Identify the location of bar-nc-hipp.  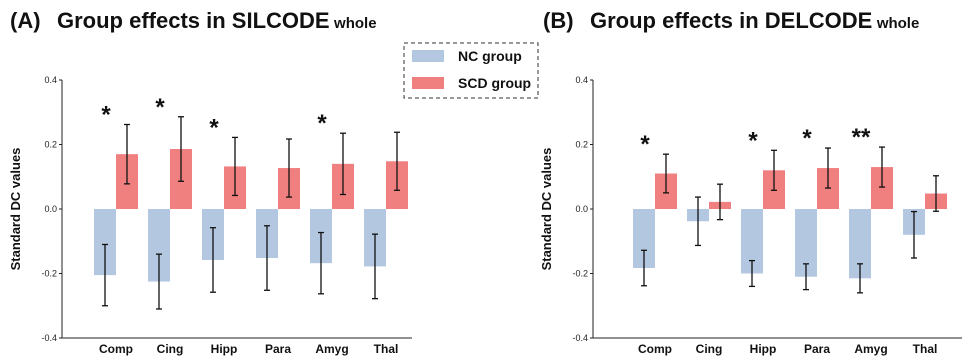
(752, 241).